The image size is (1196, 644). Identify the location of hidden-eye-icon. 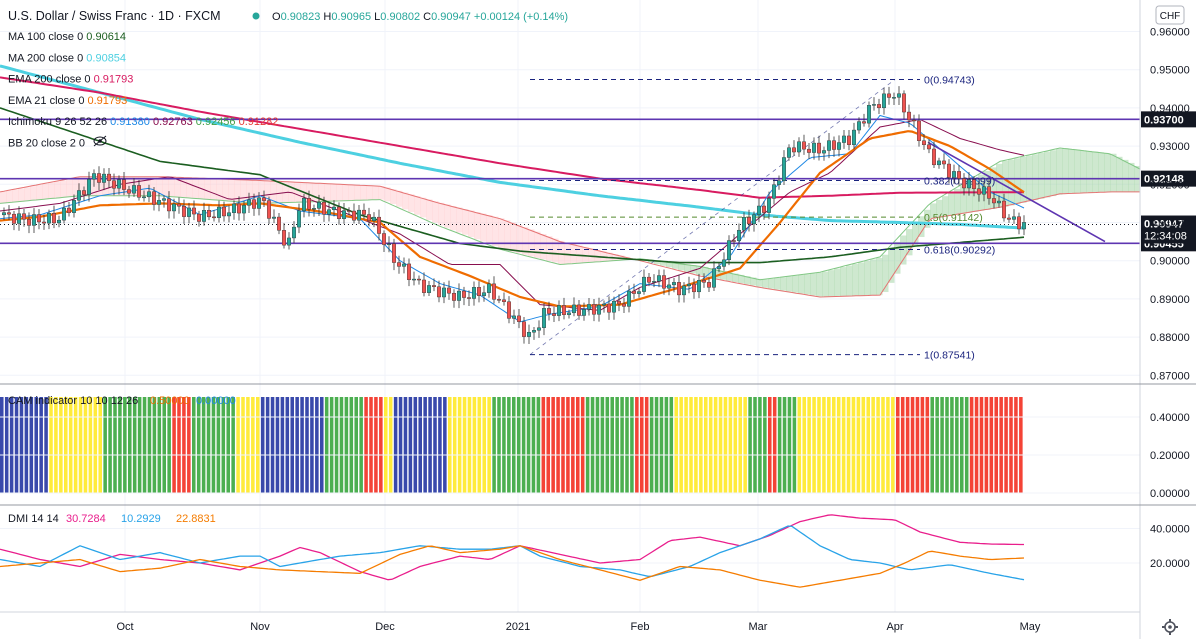
(100, 141).